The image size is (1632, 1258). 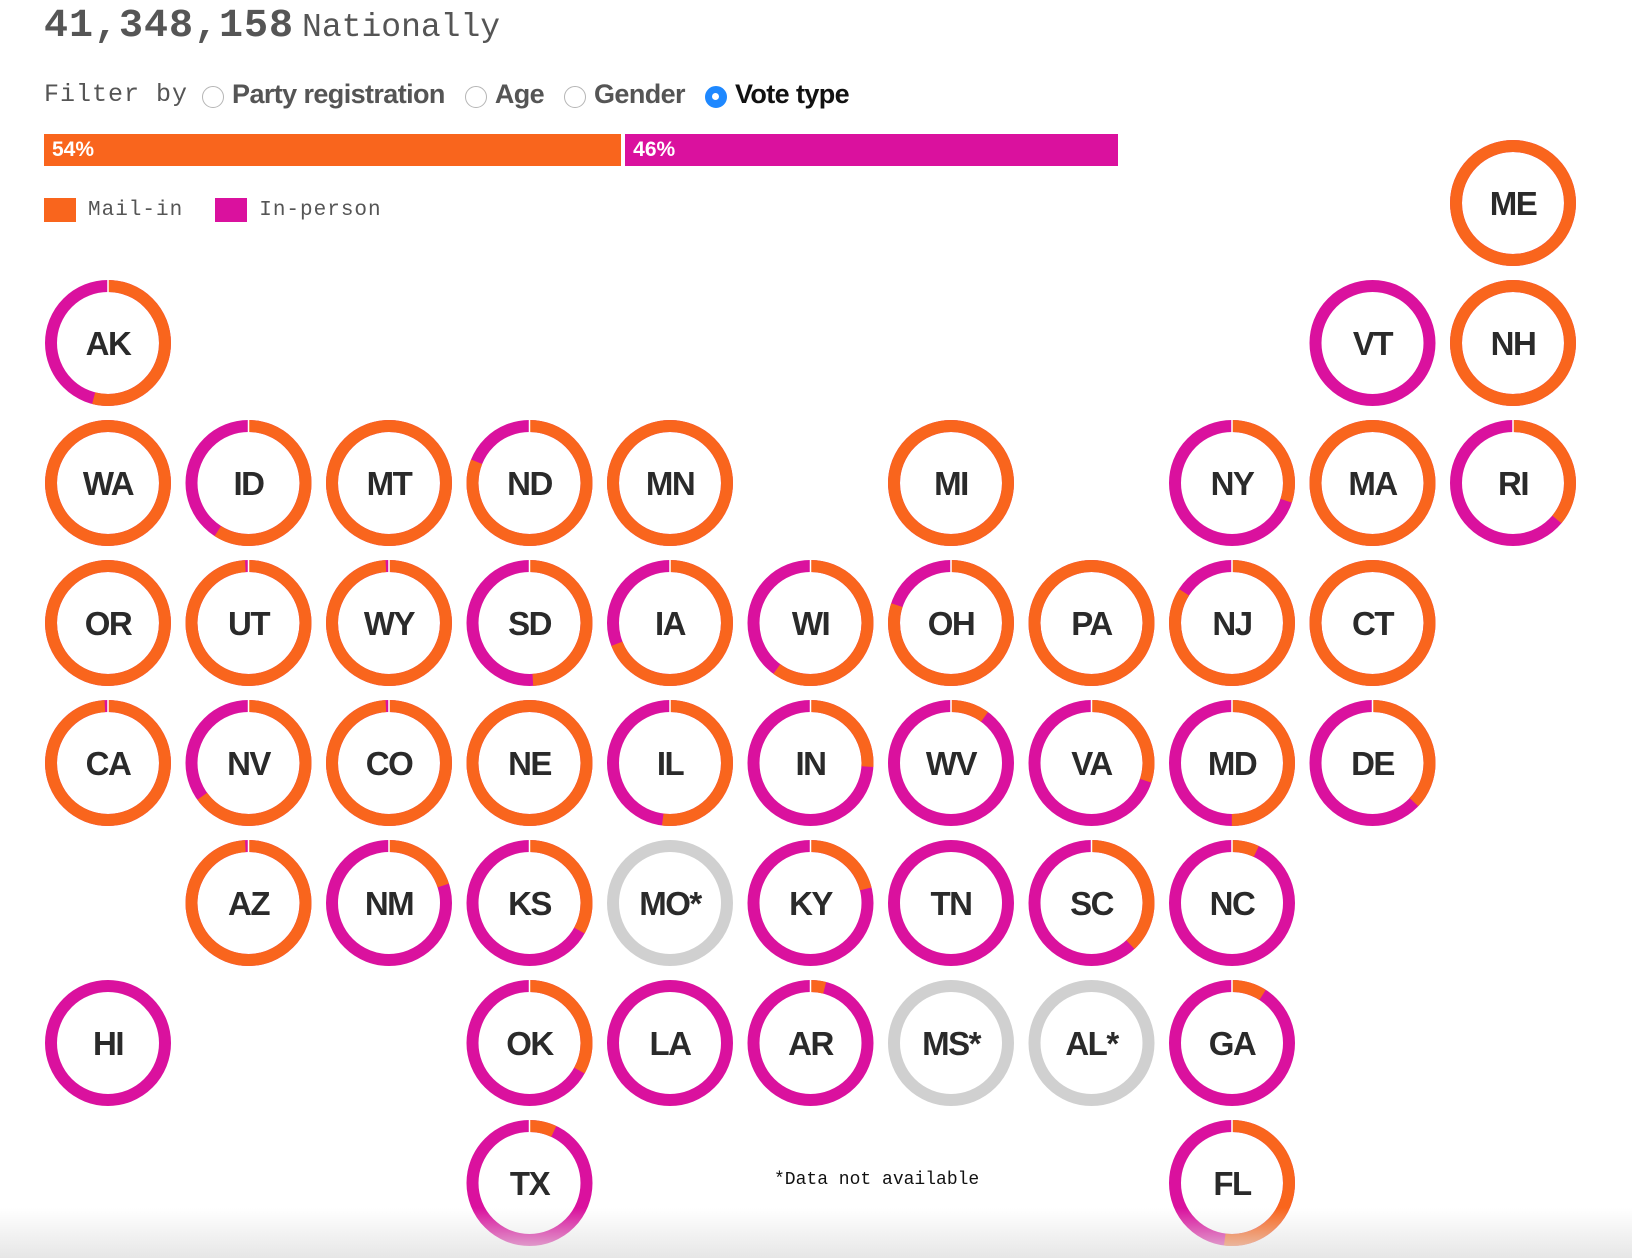 I want to click on state-tile-id: ID, so click(x=248, y=482).